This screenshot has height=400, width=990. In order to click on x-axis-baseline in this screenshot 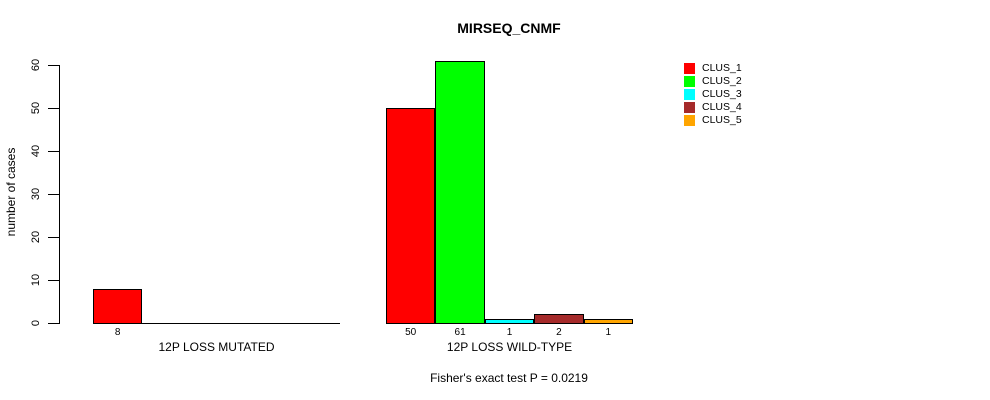, I will do `click(216, 323)`.